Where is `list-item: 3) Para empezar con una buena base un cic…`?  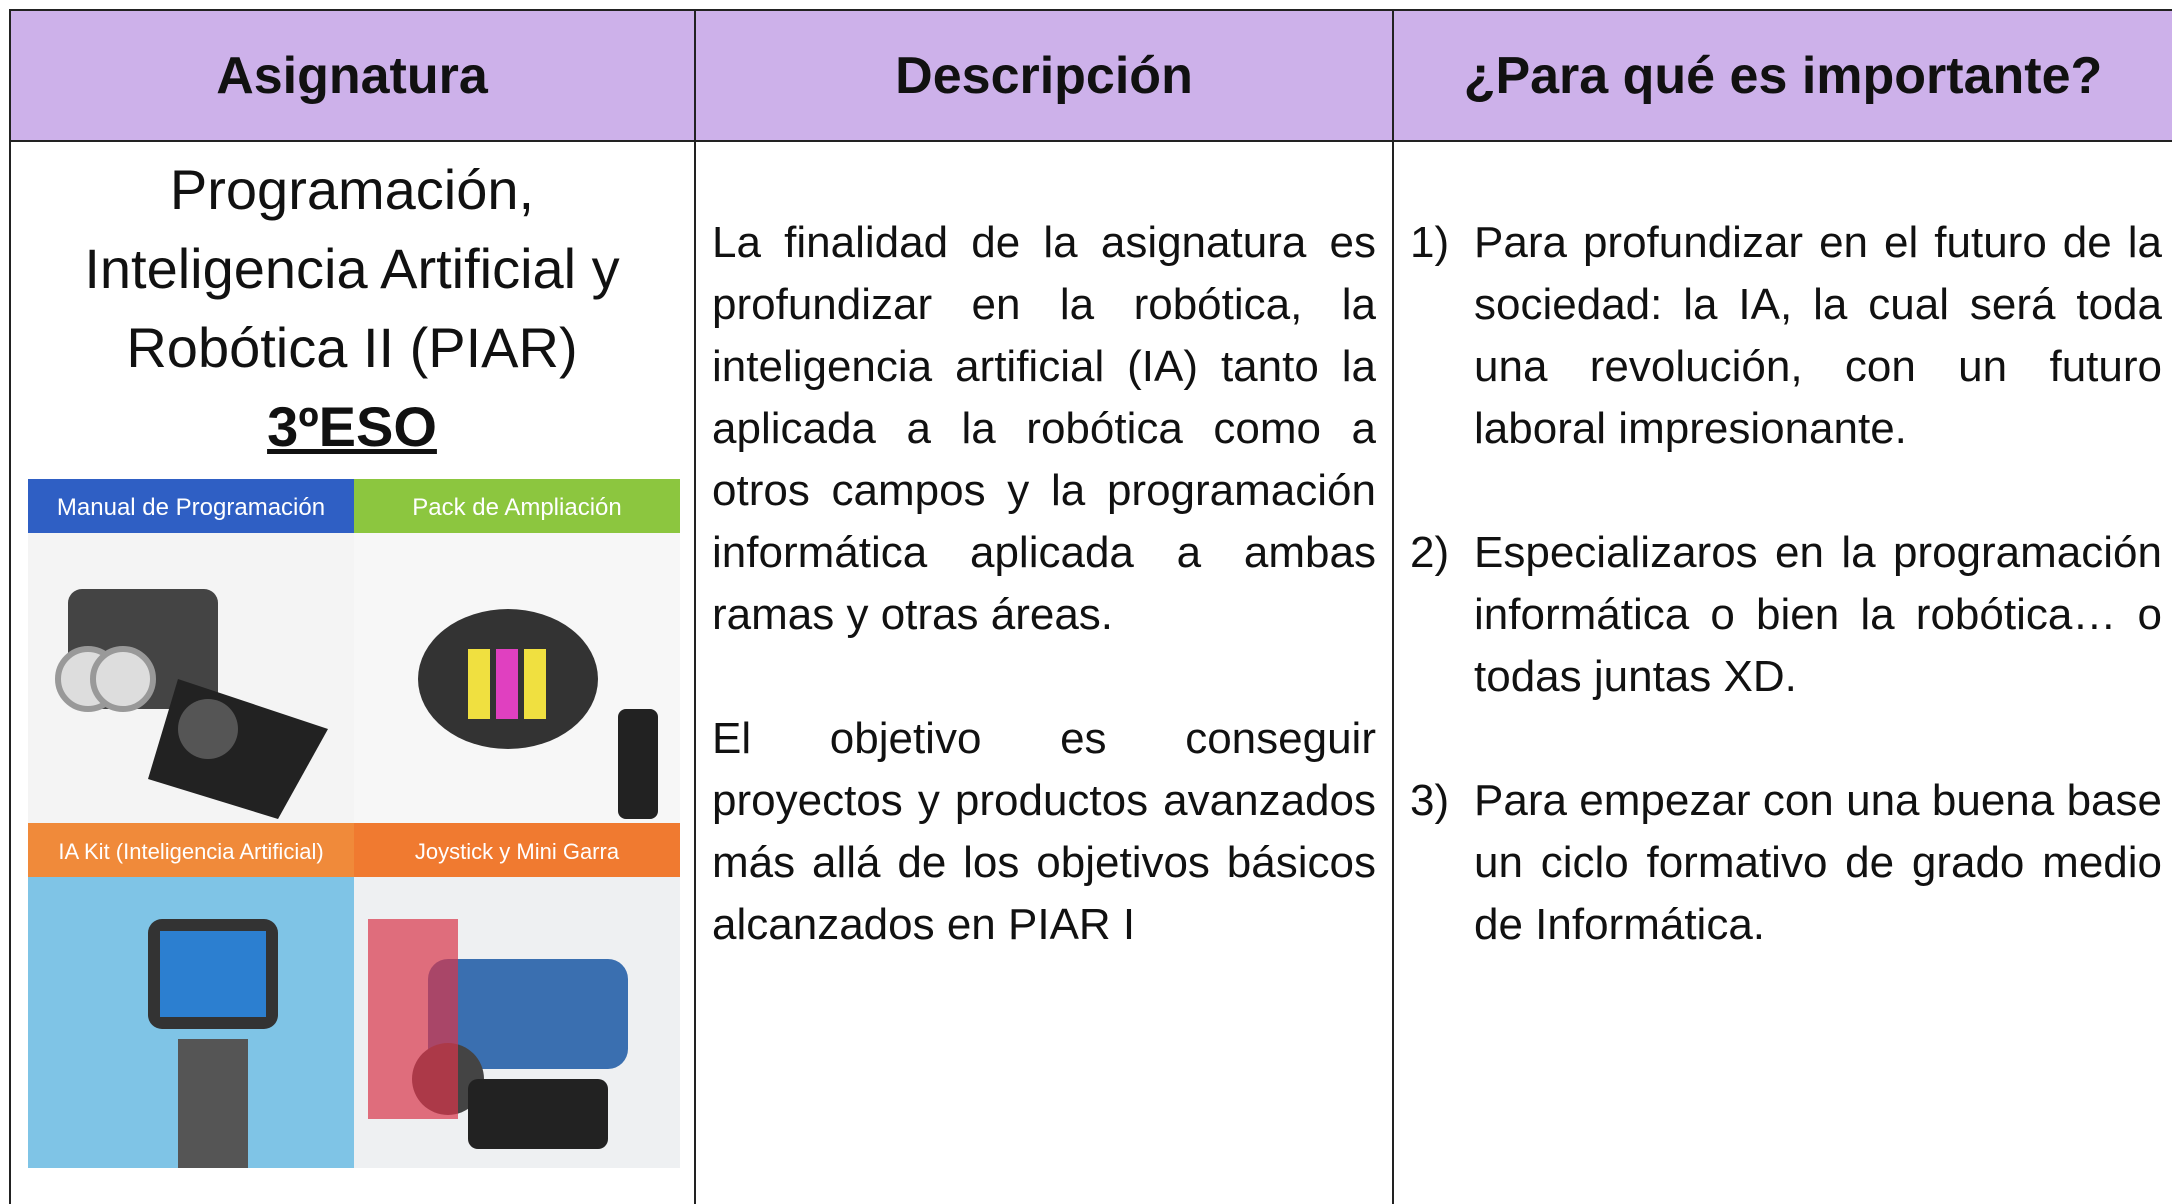
list-item: 3) Para empezar con una buena base un cic… is located at coordinates (1786, 863).